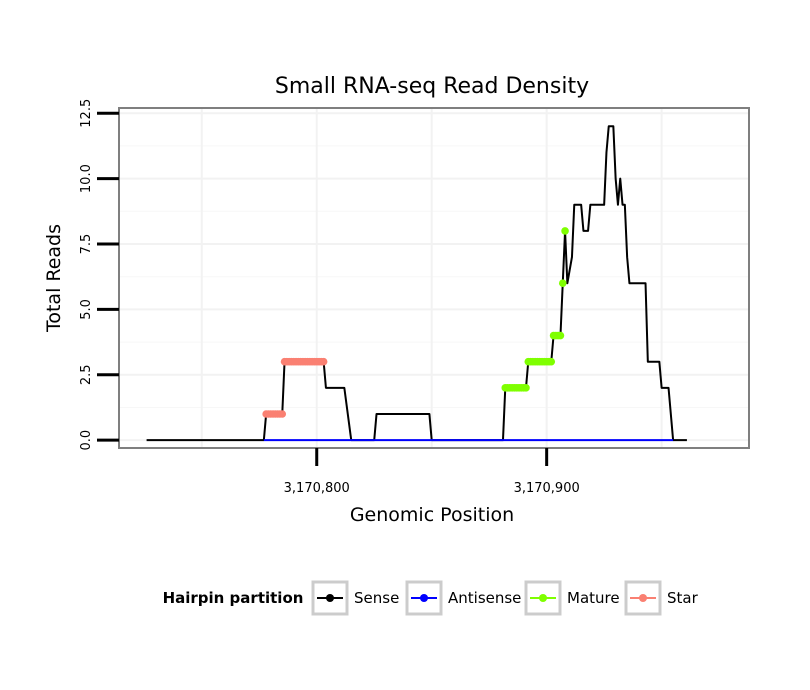  I want to click on legend-item-mature: Mature, so click(572, 598).